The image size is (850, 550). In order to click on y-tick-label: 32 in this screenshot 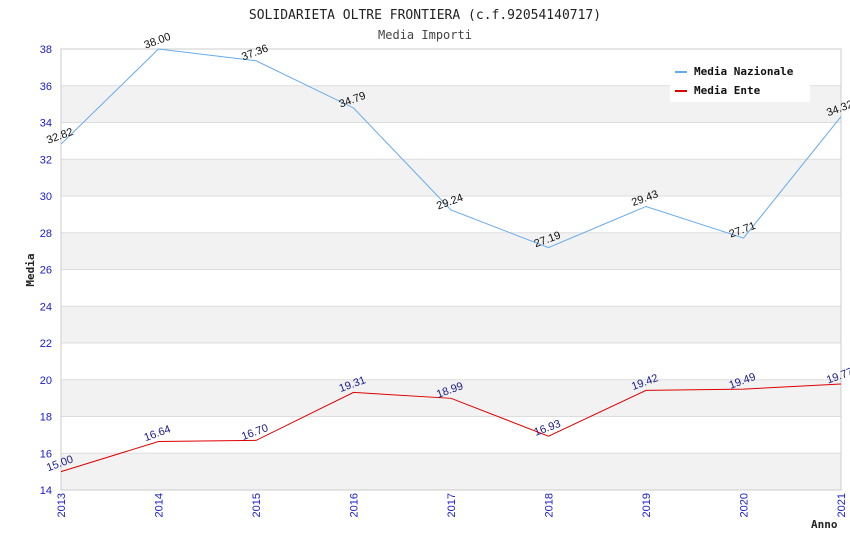, I will do `click(46, 160)`.